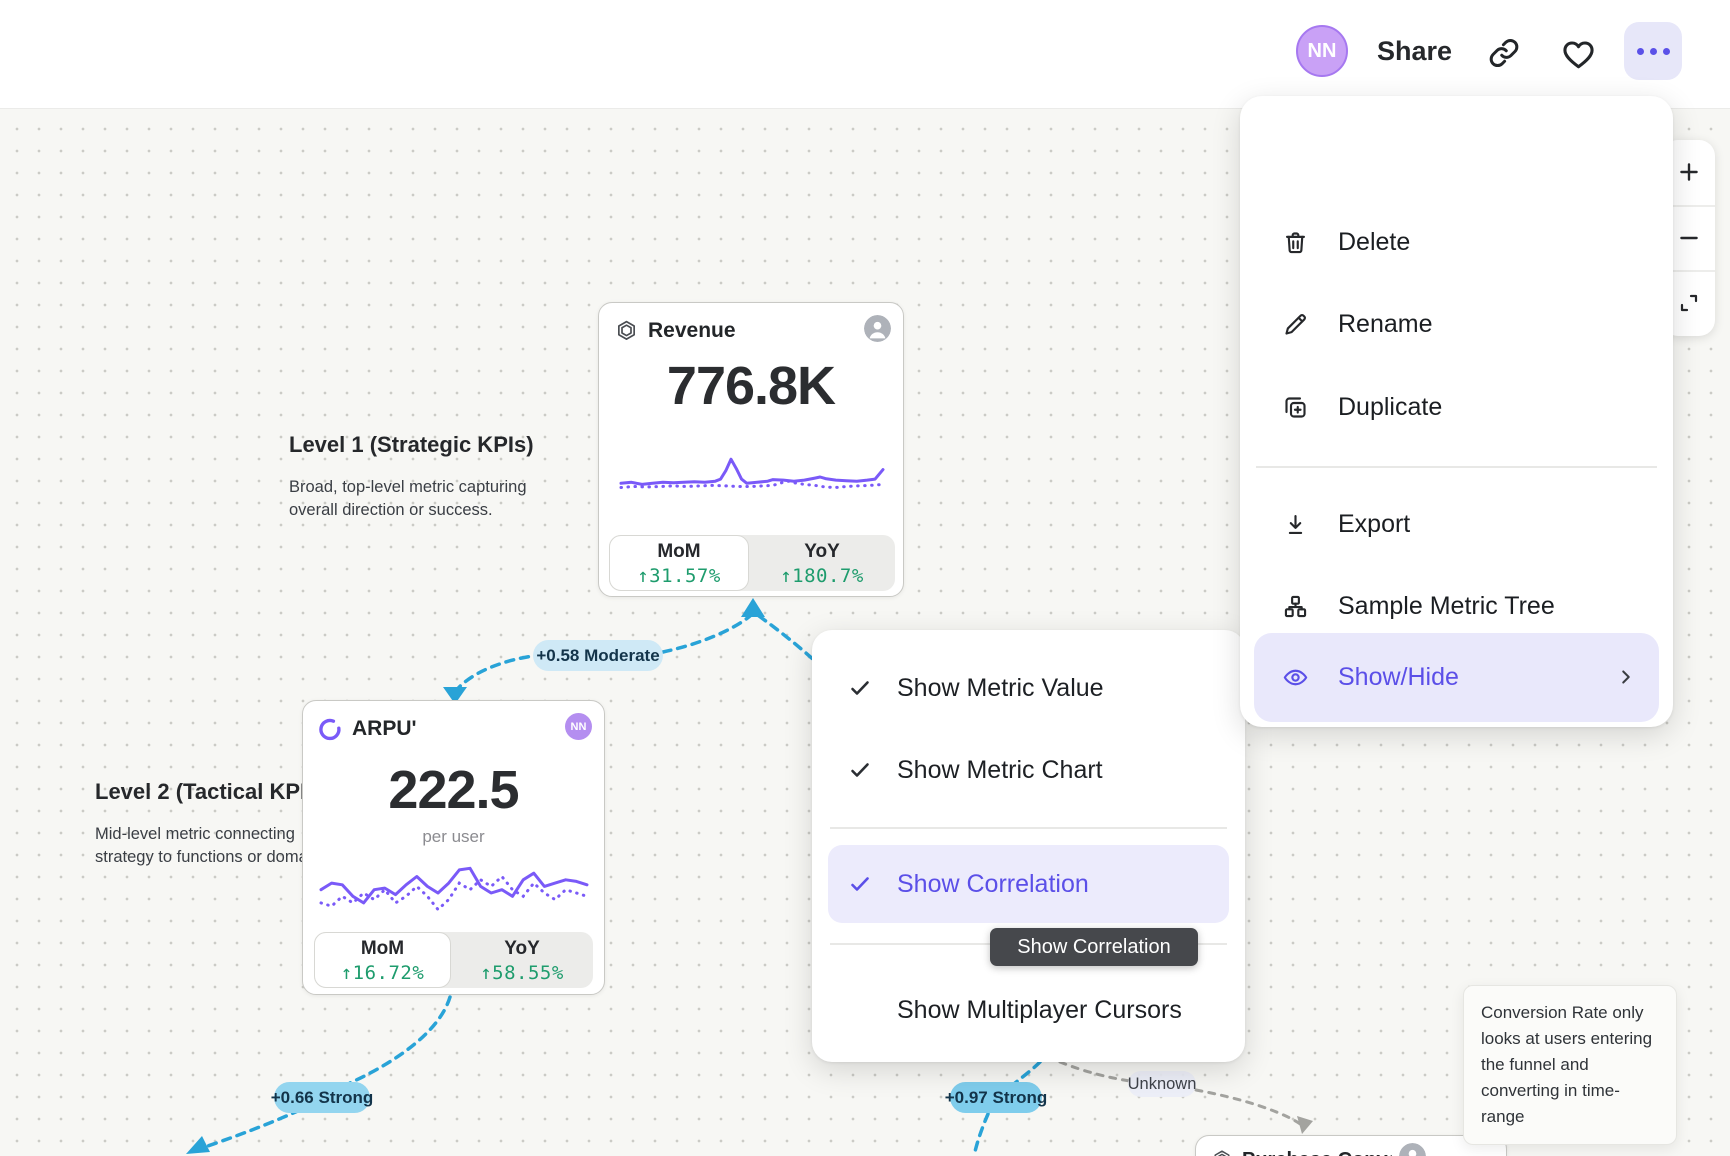 This screenshot has width=1730, height=1156. I want to click on trash-icon, so click(1295, 242).